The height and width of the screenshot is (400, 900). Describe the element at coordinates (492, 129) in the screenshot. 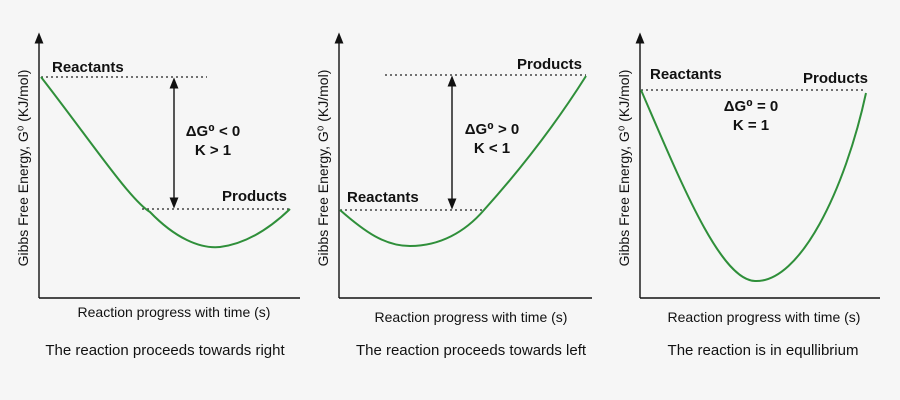

I see `delta-g-label: ΔG⁰ > 0` at that location.